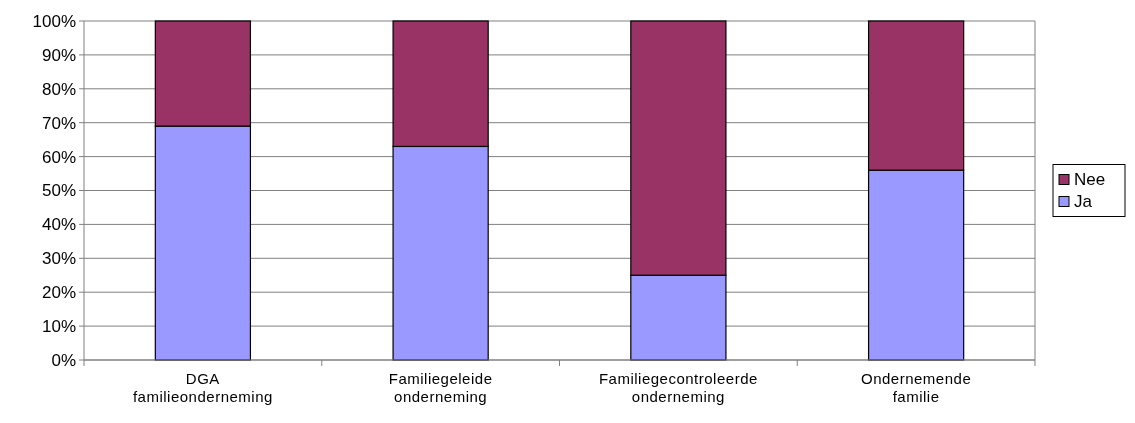 The height and width of the screenshot is (423, 1135). What do you see at coordinates (678, 387) in the screenshot?
I see `x-tick-label: Familiegecontroleerde onderneming` at bounding box center [678, 387].